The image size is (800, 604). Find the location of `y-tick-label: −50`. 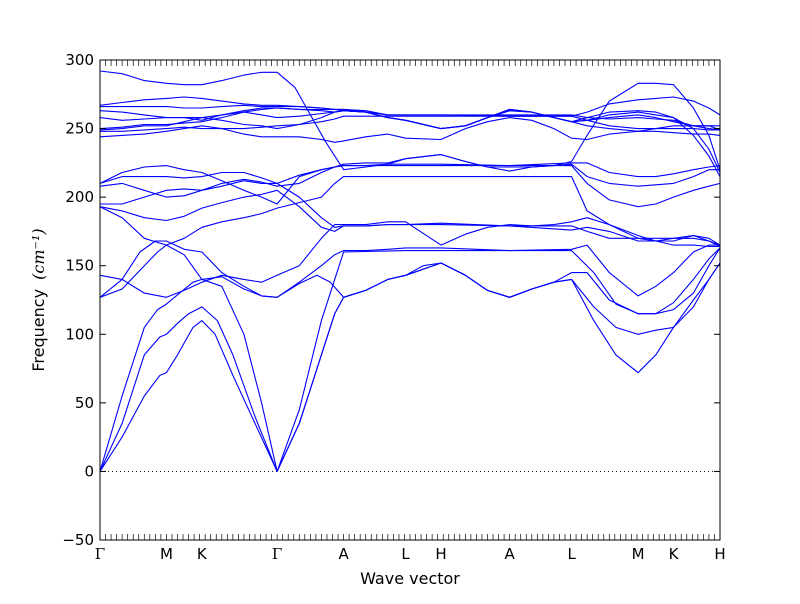

y-tick-label: −50 is located at coordinates (78, 540).